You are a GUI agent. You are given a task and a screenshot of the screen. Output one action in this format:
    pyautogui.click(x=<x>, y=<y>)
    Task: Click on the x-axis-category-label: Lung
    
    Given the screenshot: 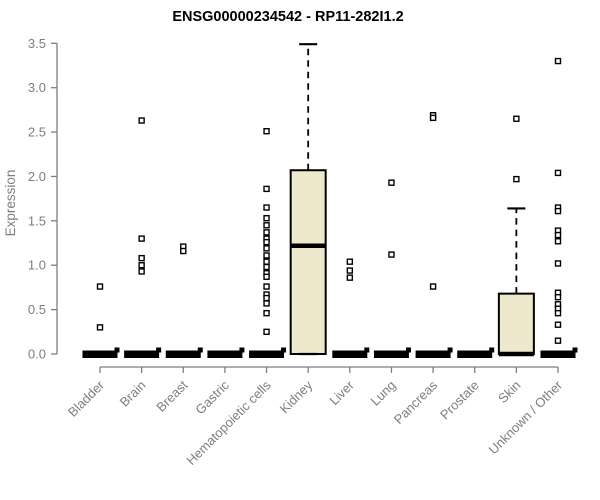 What is the action you would take?
    pyautogui.click(x=383, y=393)
    